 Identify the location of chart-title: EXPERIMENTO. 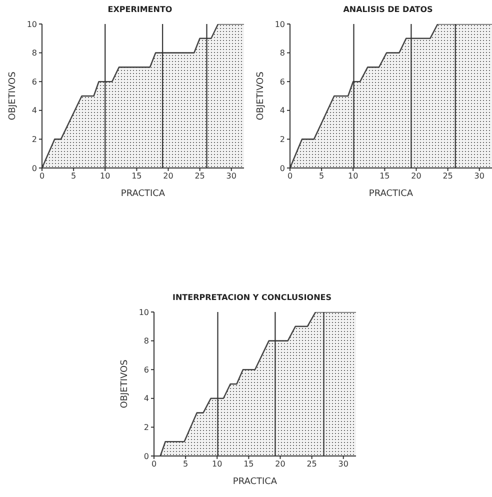
(140, 10).